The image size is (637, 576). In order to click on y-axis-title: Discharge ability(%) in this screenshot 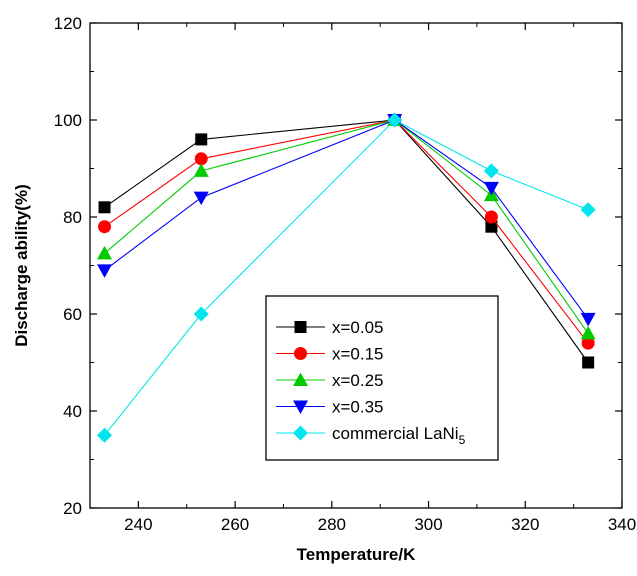, I will do `click(21, 265)`.